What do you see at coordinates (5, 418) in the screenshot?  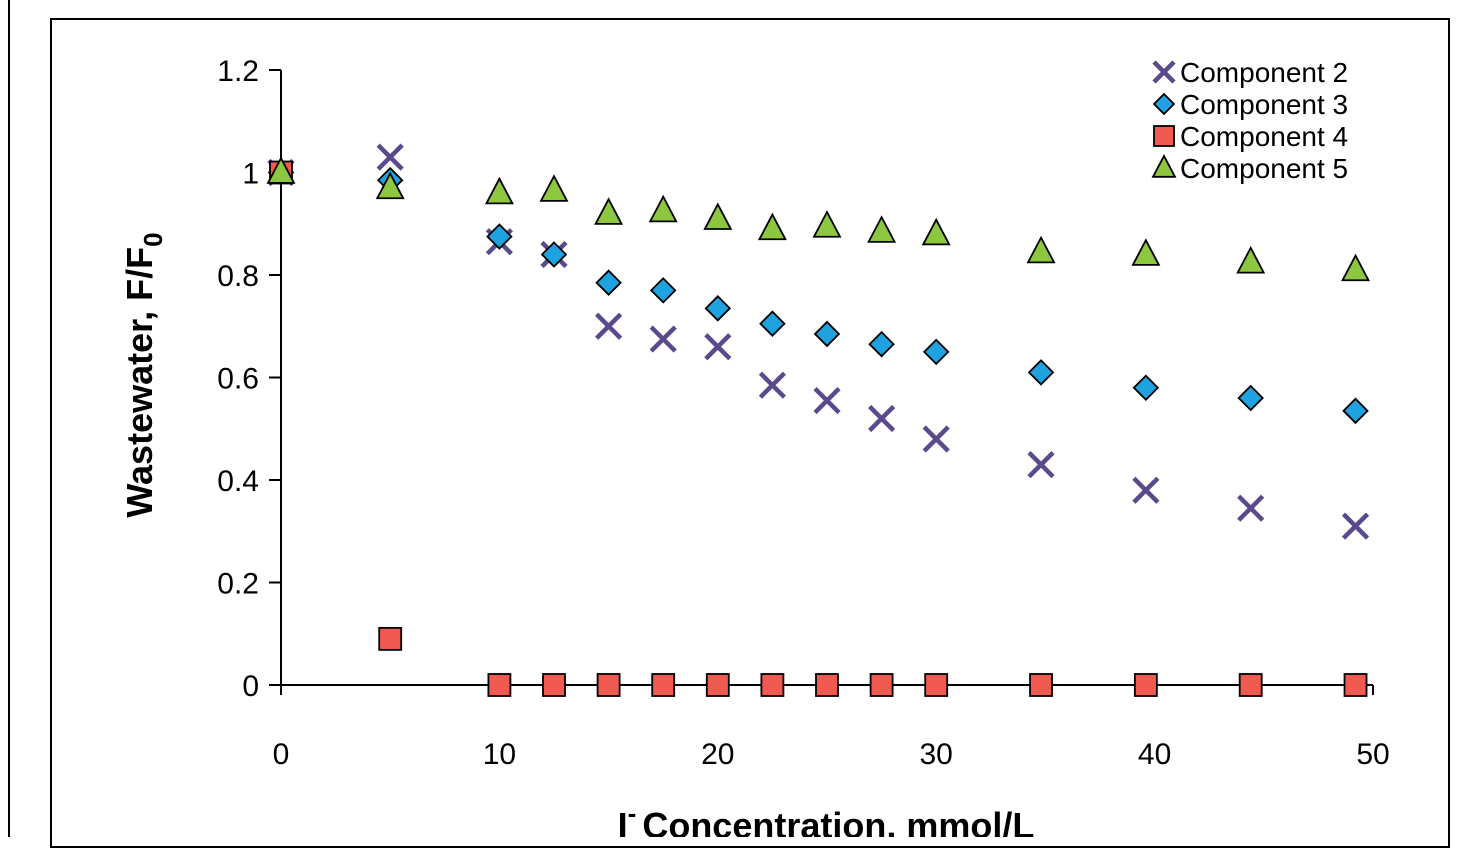 I see `left-border` at bounding box center [5, 418].